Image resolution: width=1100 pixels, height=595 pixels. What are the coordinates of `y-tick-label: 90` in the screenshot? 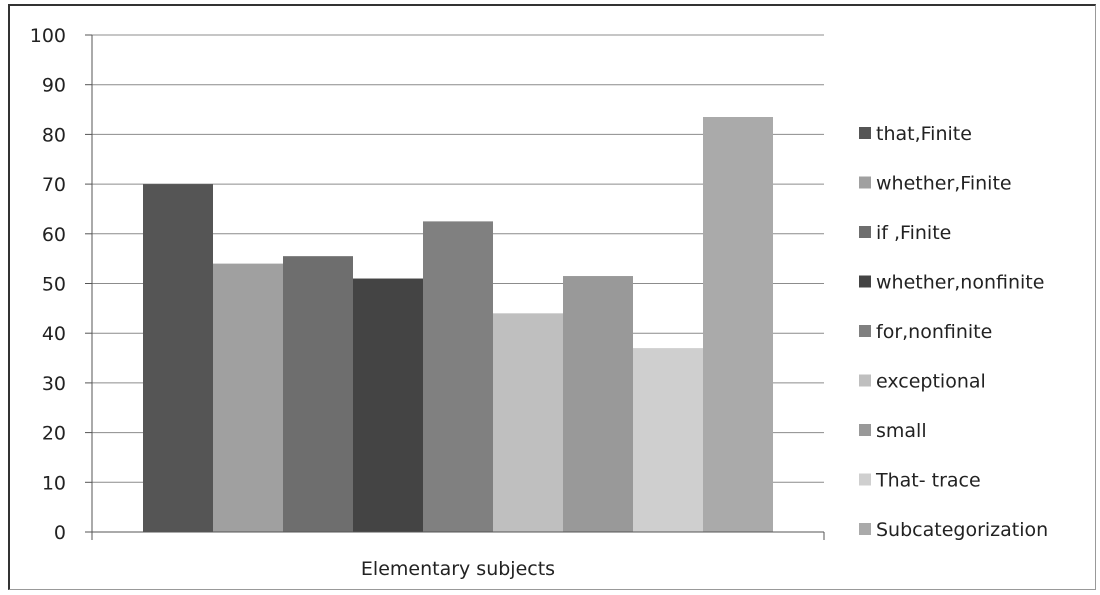 It's located at (54, 86).